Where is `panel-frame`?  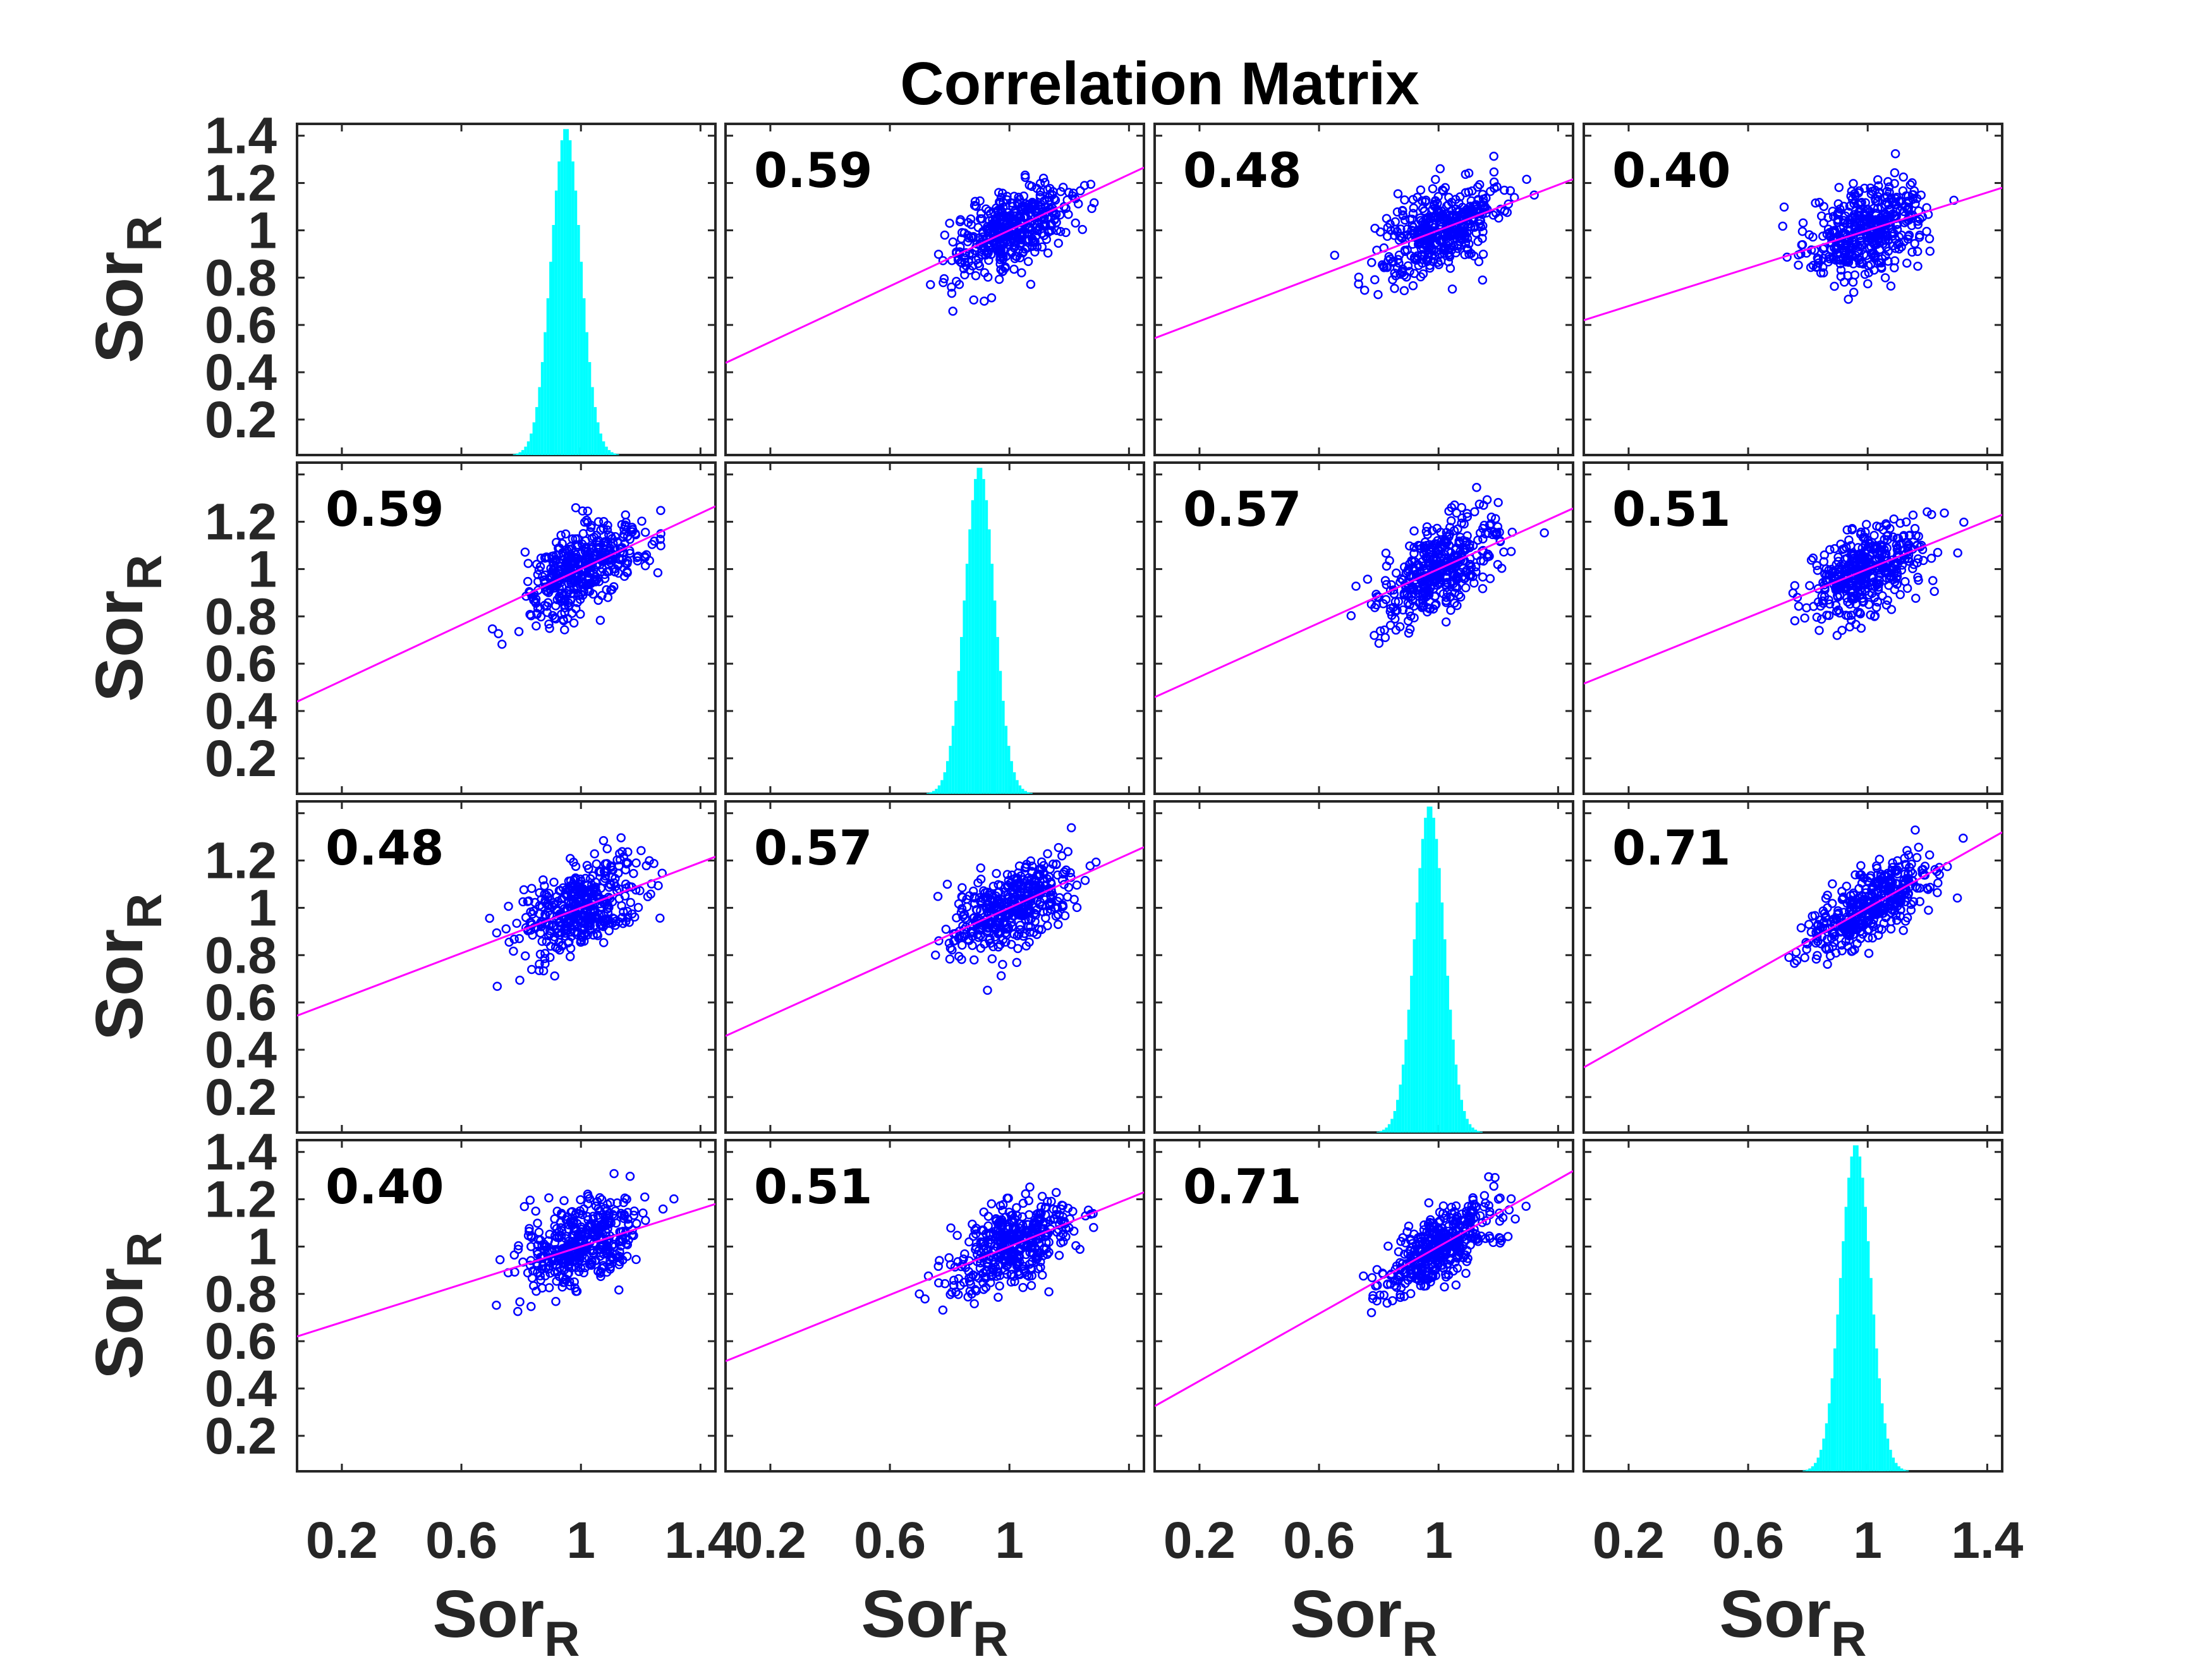 panel-frame is located at coordinates (934, 967).